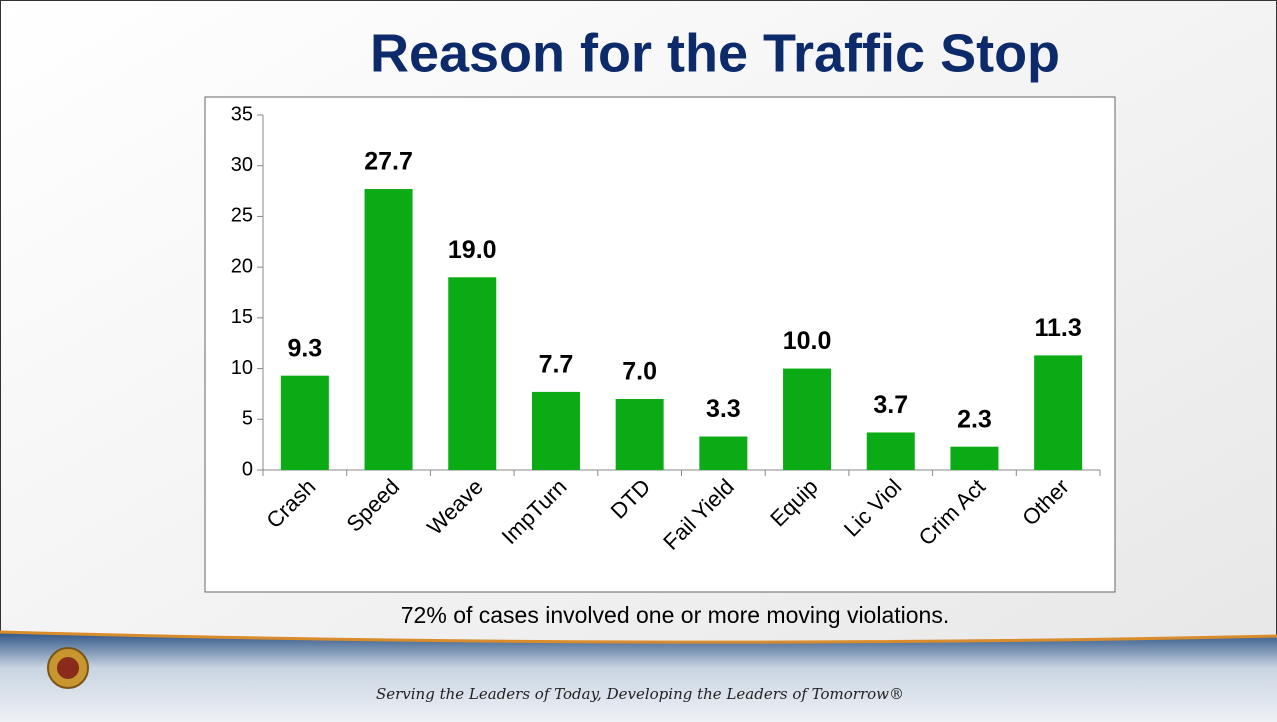  Describe the element at coordinates (715, 53) in the screenshot. I see `chart-title: Reason for the Traffic Stop` at that location.